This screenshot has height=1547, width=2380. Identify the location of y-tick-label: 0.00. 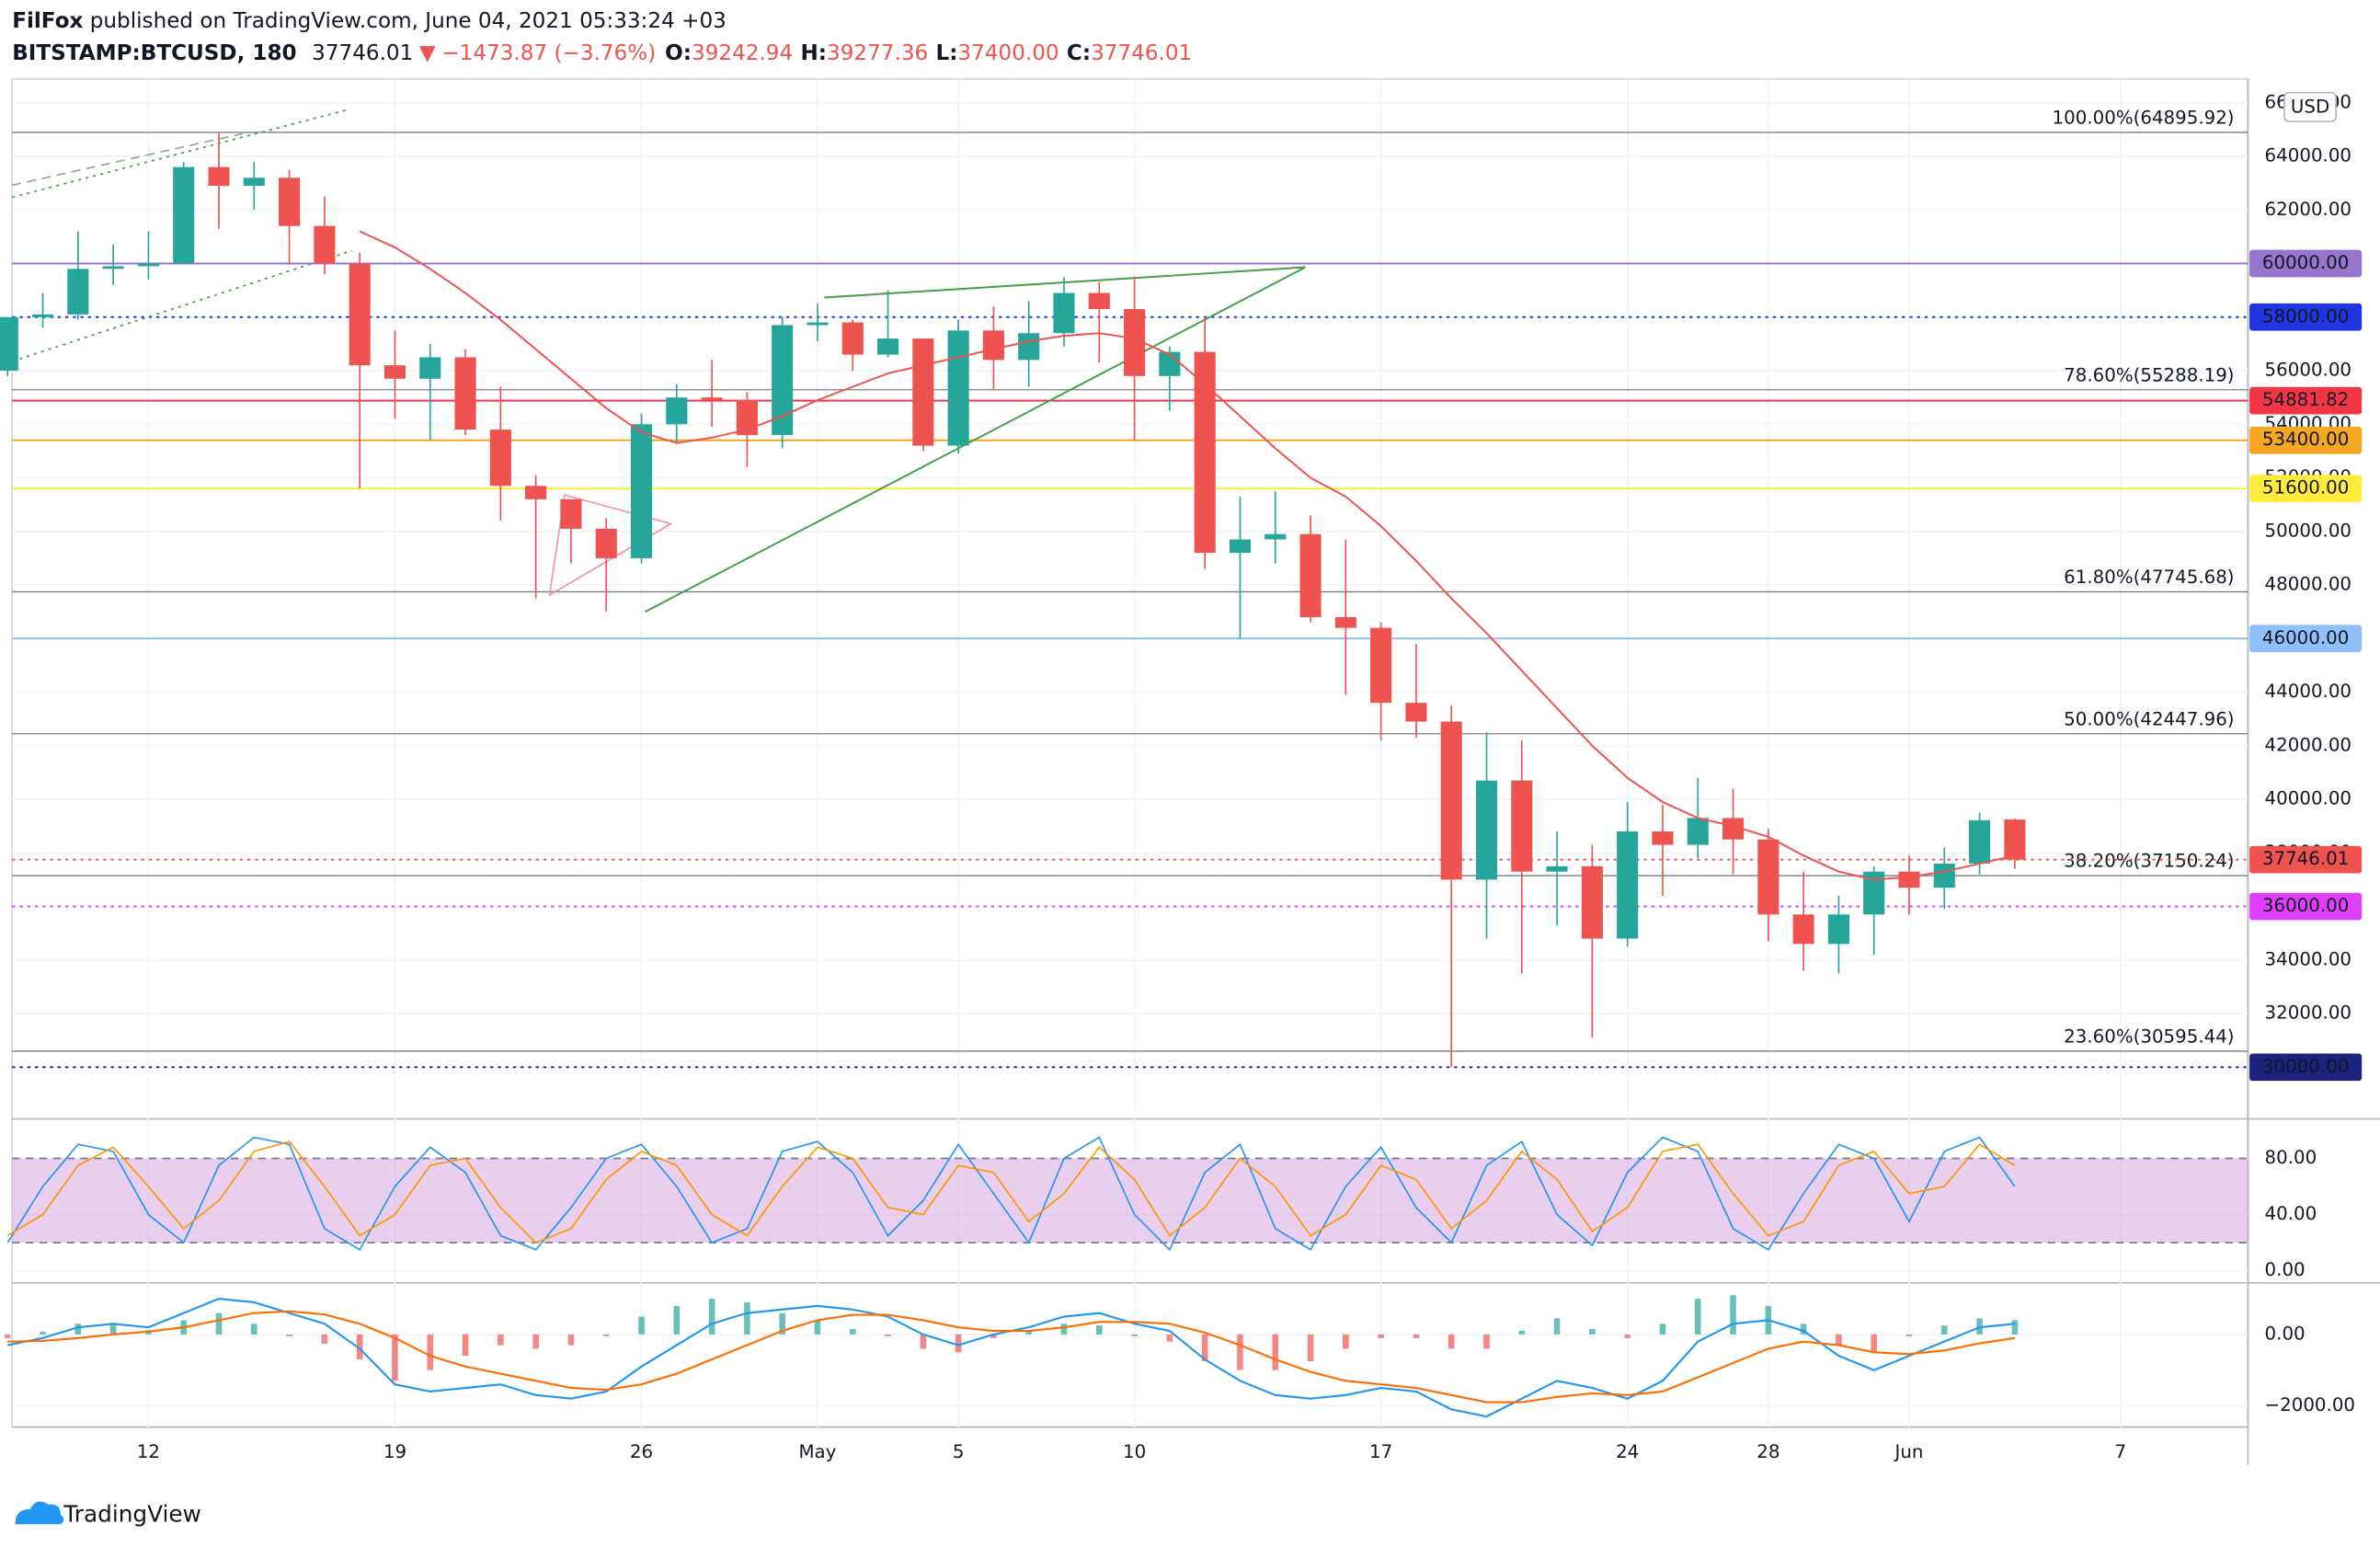
(2285, 1333).